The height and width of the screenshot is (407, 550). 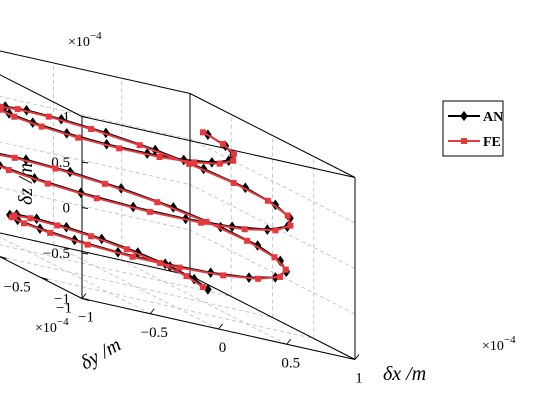 What do you see at coordinates (154, 333) in the screenshot?
I see `x-tick-label: −0.5` at bounding box center [154, 333].